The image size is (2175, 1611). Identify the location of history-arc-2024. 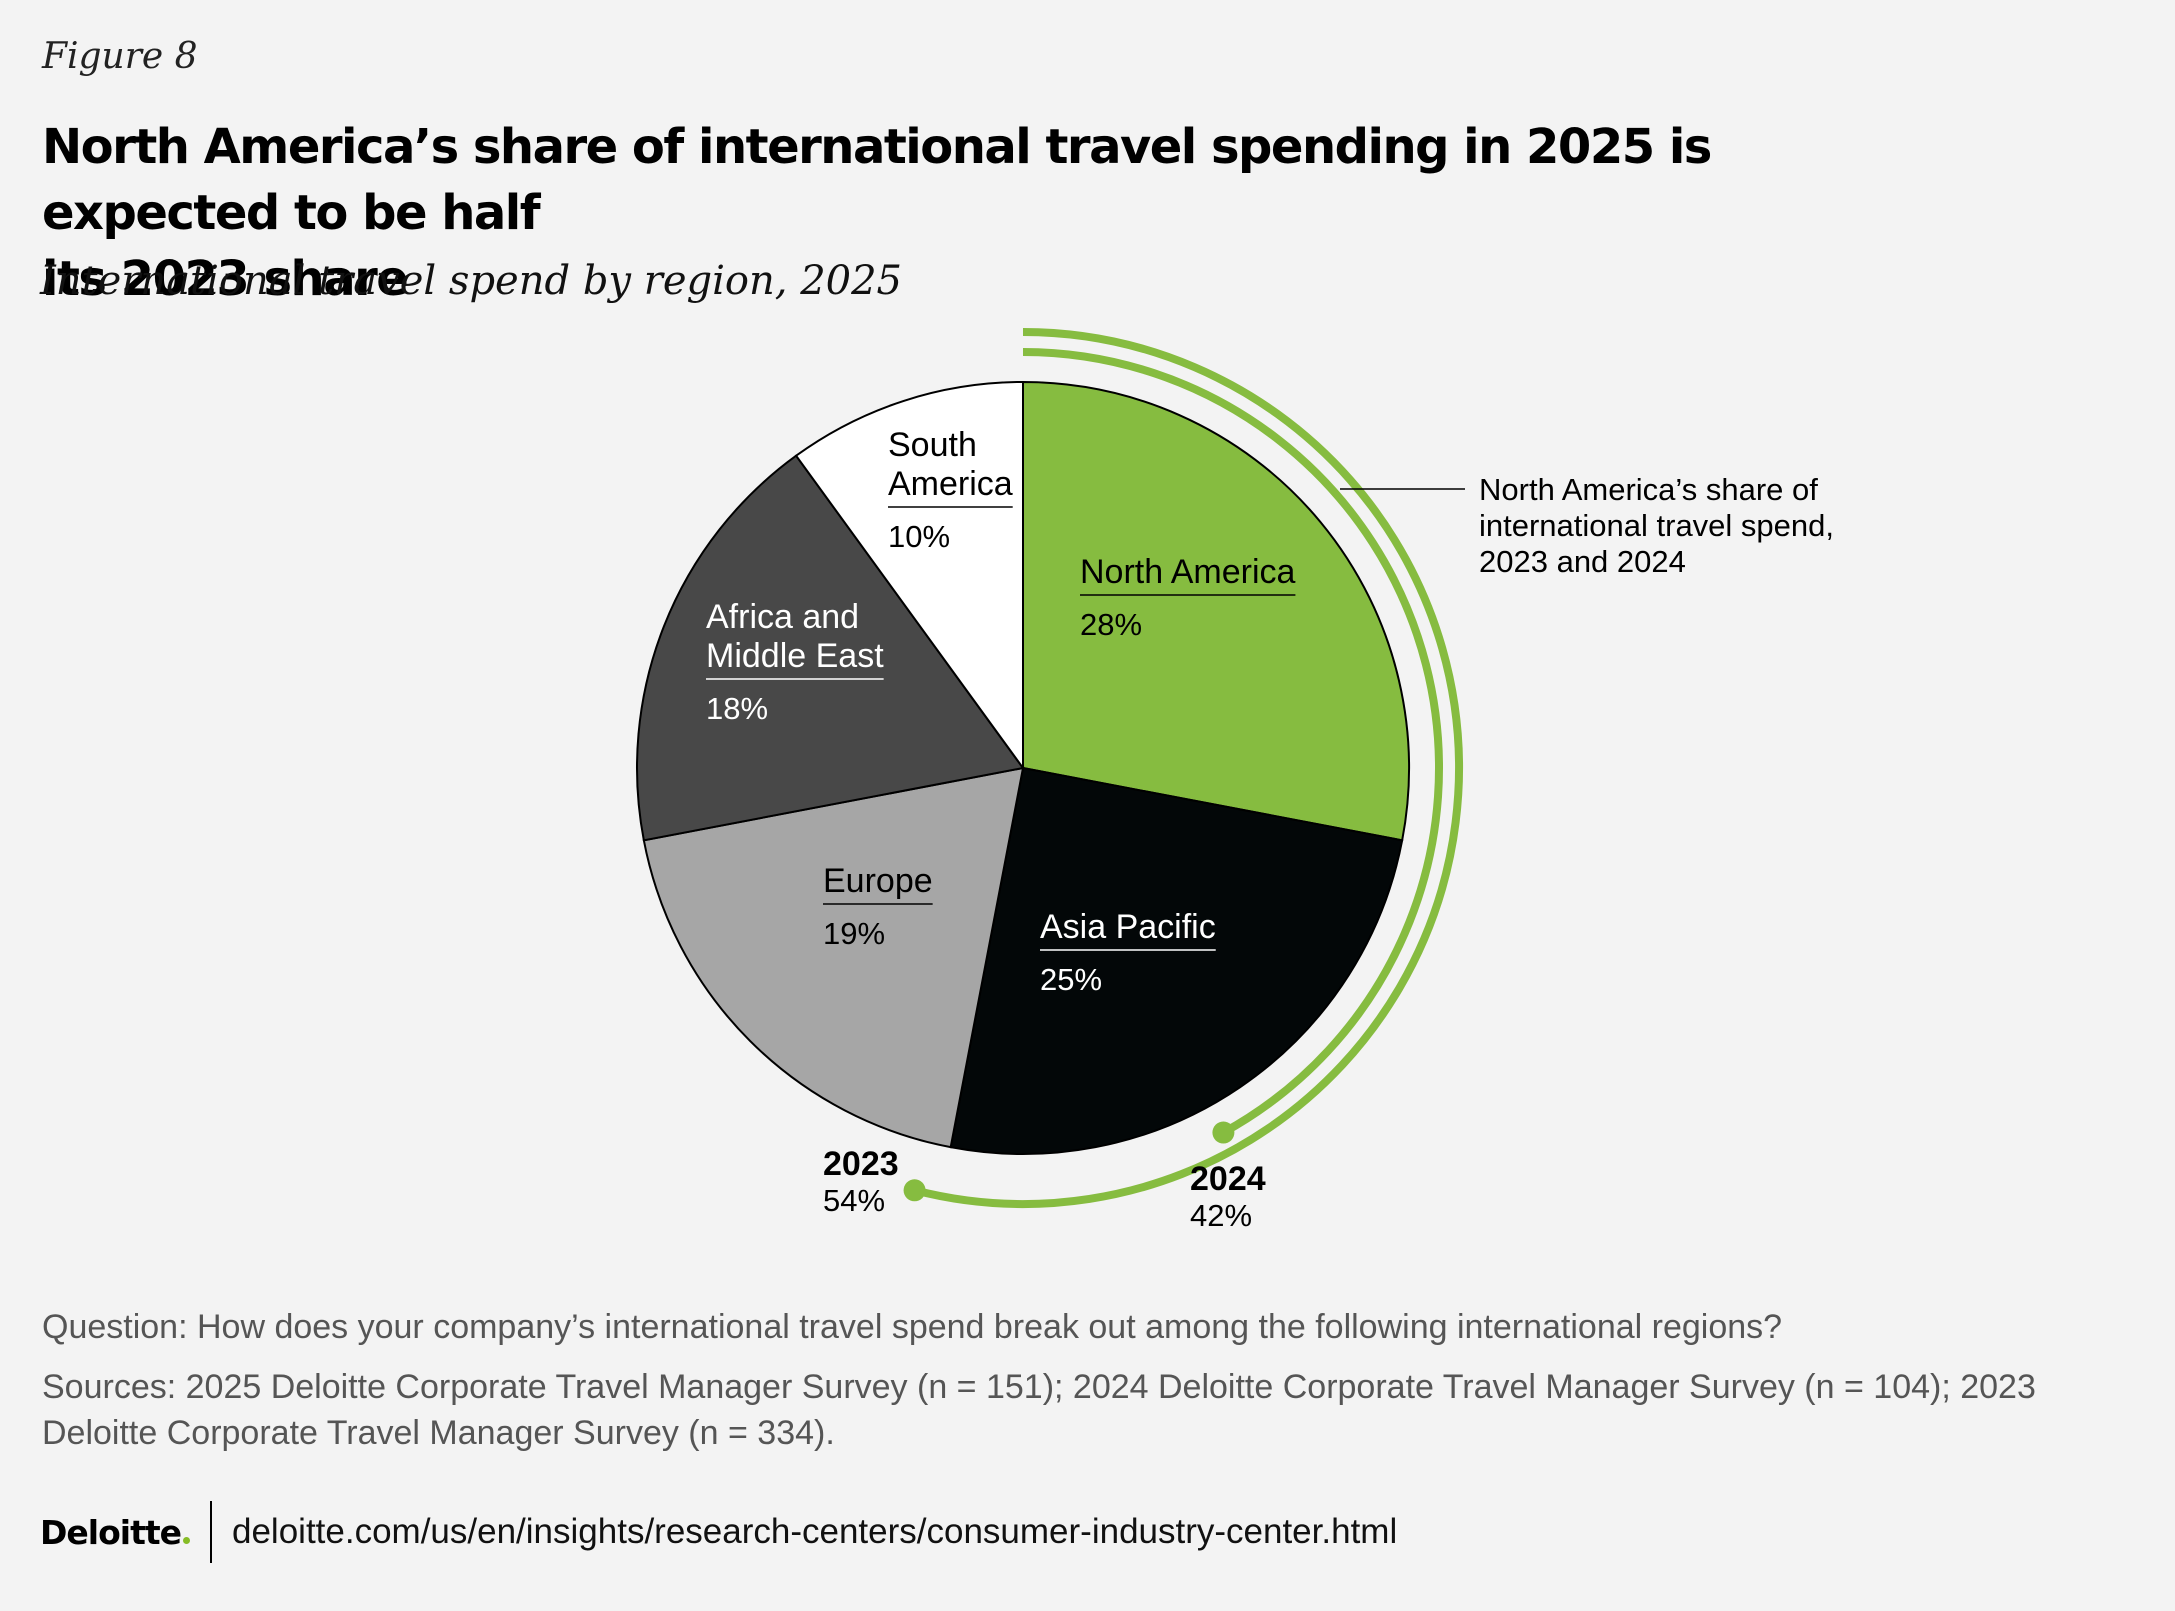
(1232, 742).